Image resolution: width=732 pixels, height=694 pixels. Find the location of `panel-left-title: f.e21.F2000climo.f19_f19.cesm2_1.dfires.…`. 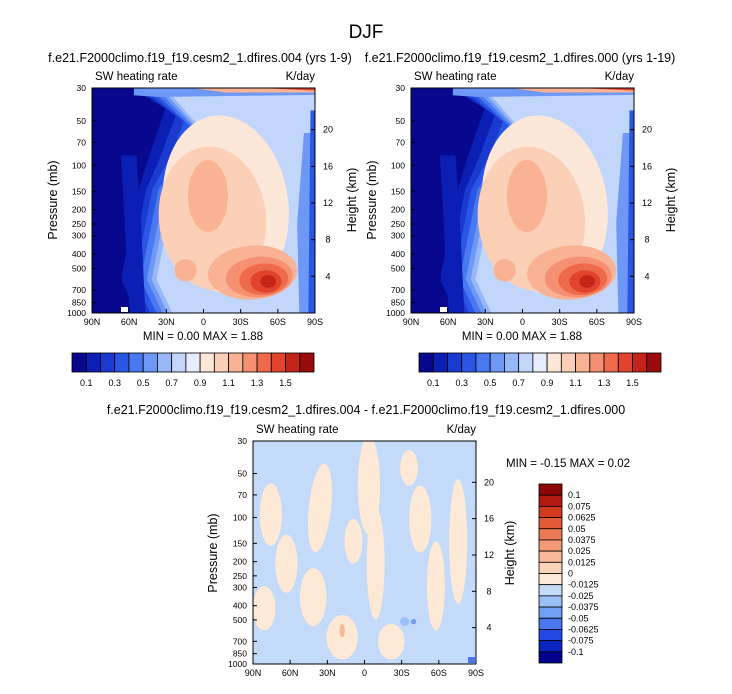

panel-left-title: f.e21.F2000climo.f19_f19.cesm2_1.dfires.… is located at coordinates (200, 58).